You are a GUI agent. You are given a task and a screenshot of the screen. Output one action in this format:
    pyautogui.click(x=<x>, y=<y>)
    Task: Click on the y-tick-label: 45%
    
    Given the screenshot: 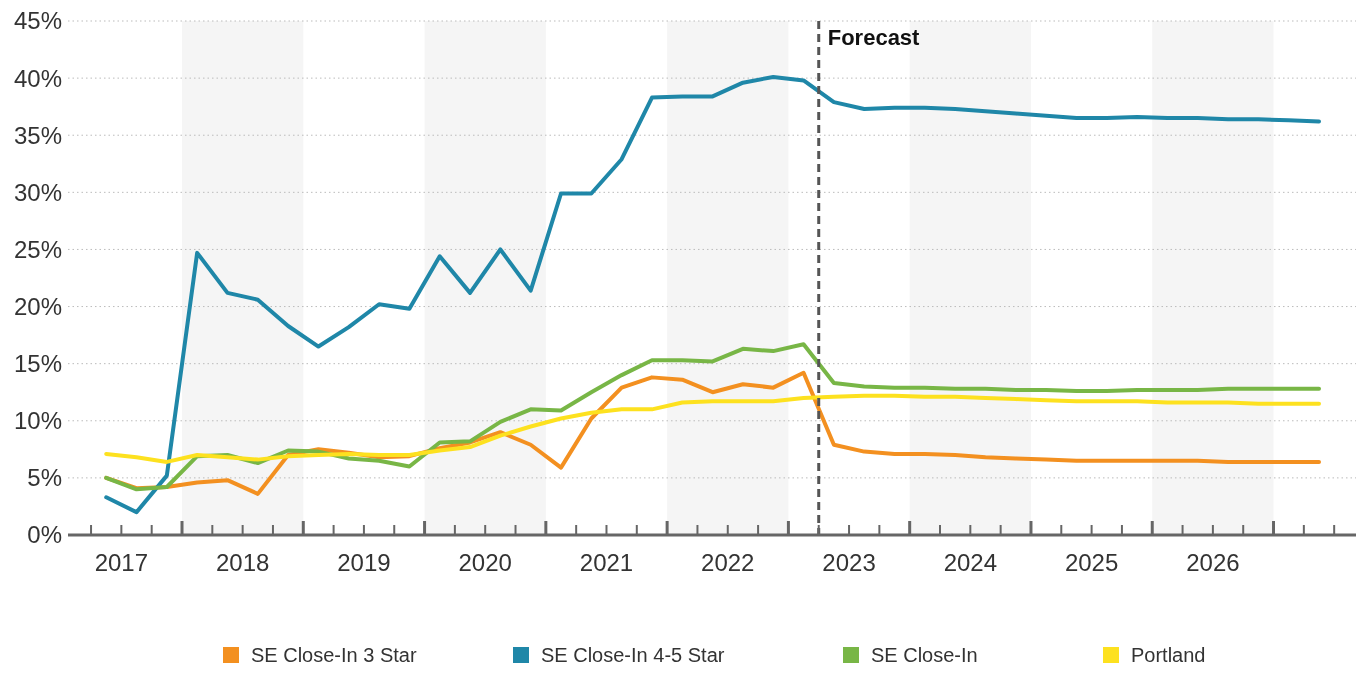 What is the action you would take?
    pyautogui.click(x=37, y=21)
    